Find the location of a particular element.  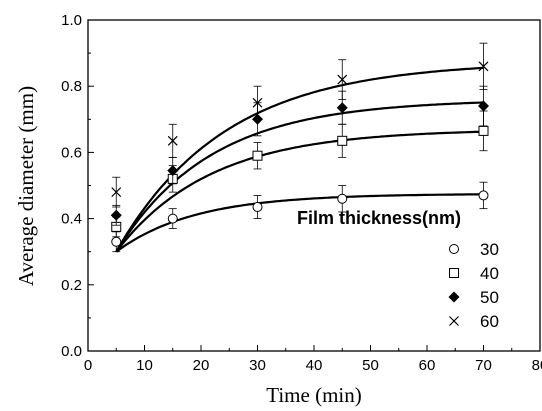

y-tick-label: 0.8 is located at coordinates (71, 86).